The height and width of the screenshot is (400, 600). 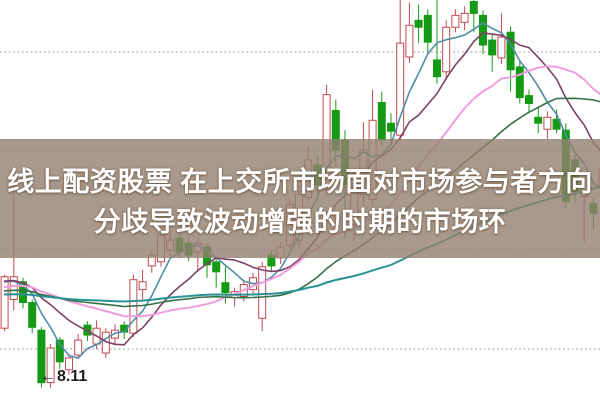 I want to click on headline-line-1: 线上配资股票 在上交所市场面对市场参与者方向, so click(x=300, y=182).